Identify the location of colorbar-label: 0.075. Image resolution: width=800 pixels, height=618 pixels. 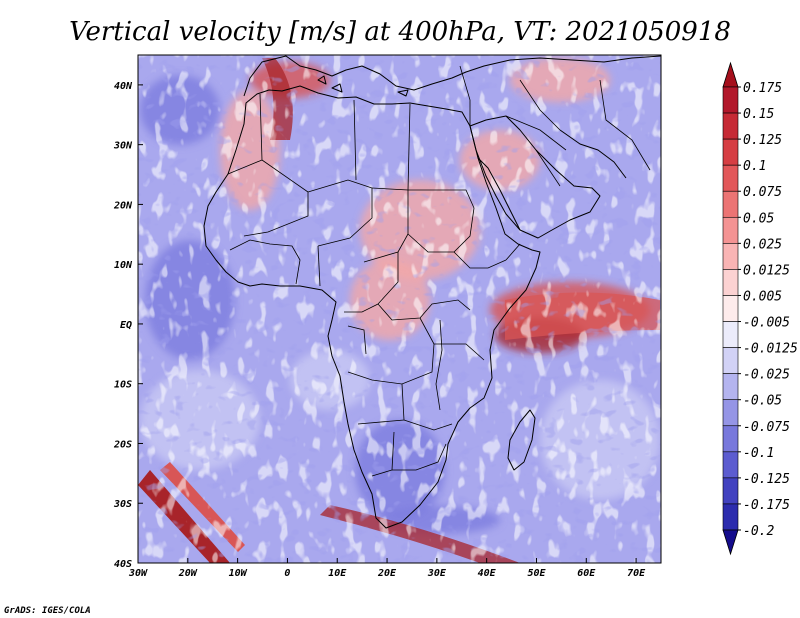
(762, 192).